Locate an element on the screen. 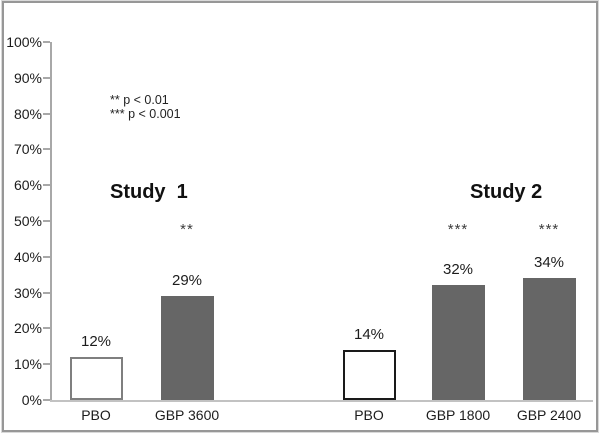  study2-title: Study 2 is located at coordinates (506, 192).